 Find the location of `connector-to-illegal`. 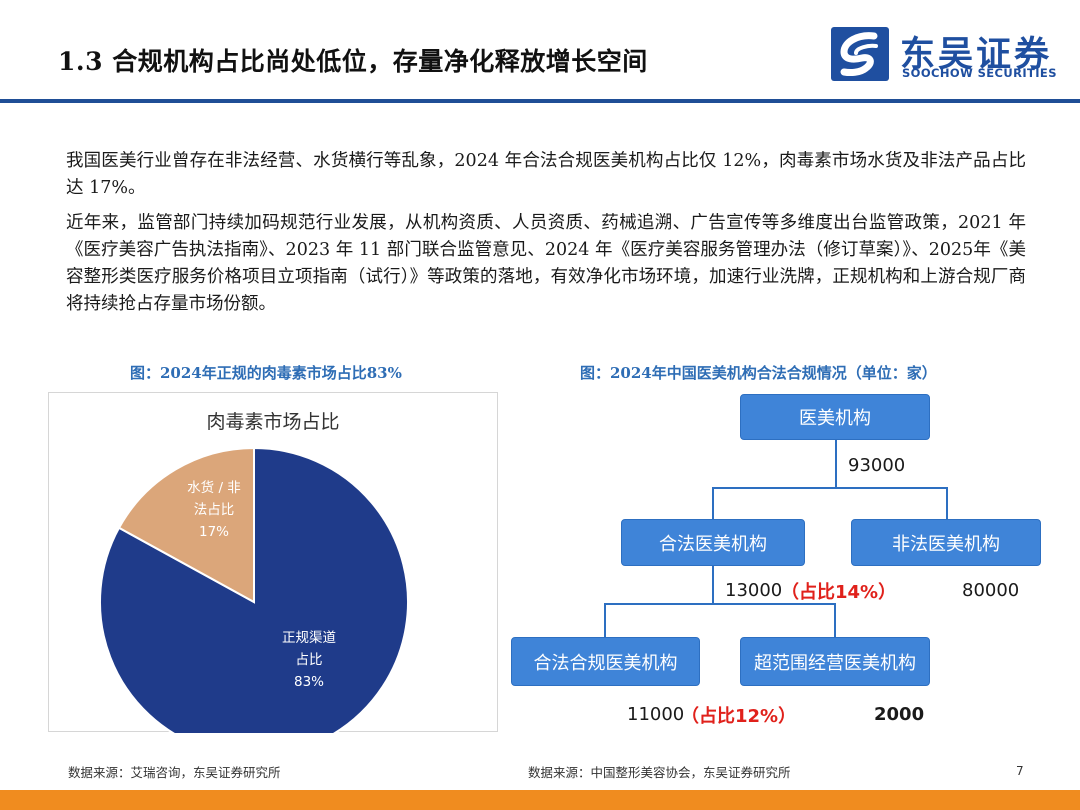

connector-to-illegal is located at coordinates (947, 503).